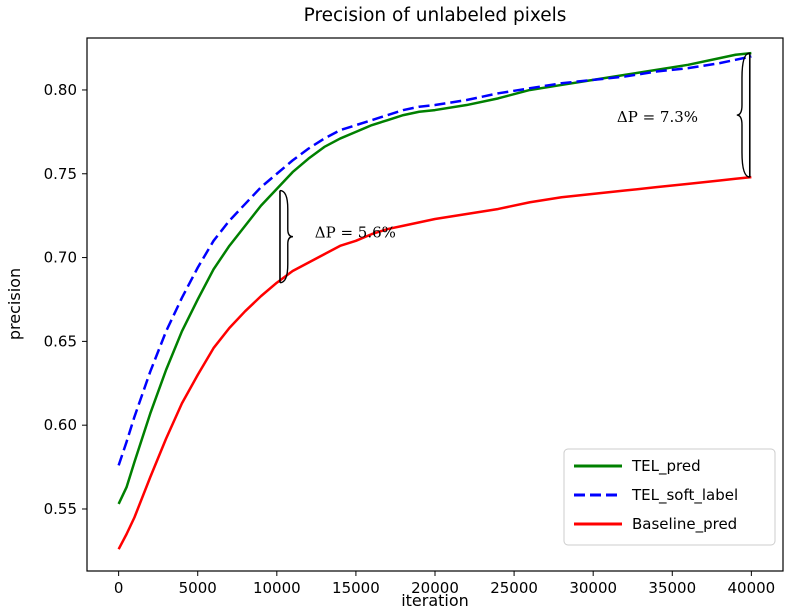 Image resolution: width=789 pixels, height=611 pixels. What do you see at coordinates (435, 15) in the screenshot?
I see `chart-title: Precision of unlabeled pixels` at bounding box center [435, 15].